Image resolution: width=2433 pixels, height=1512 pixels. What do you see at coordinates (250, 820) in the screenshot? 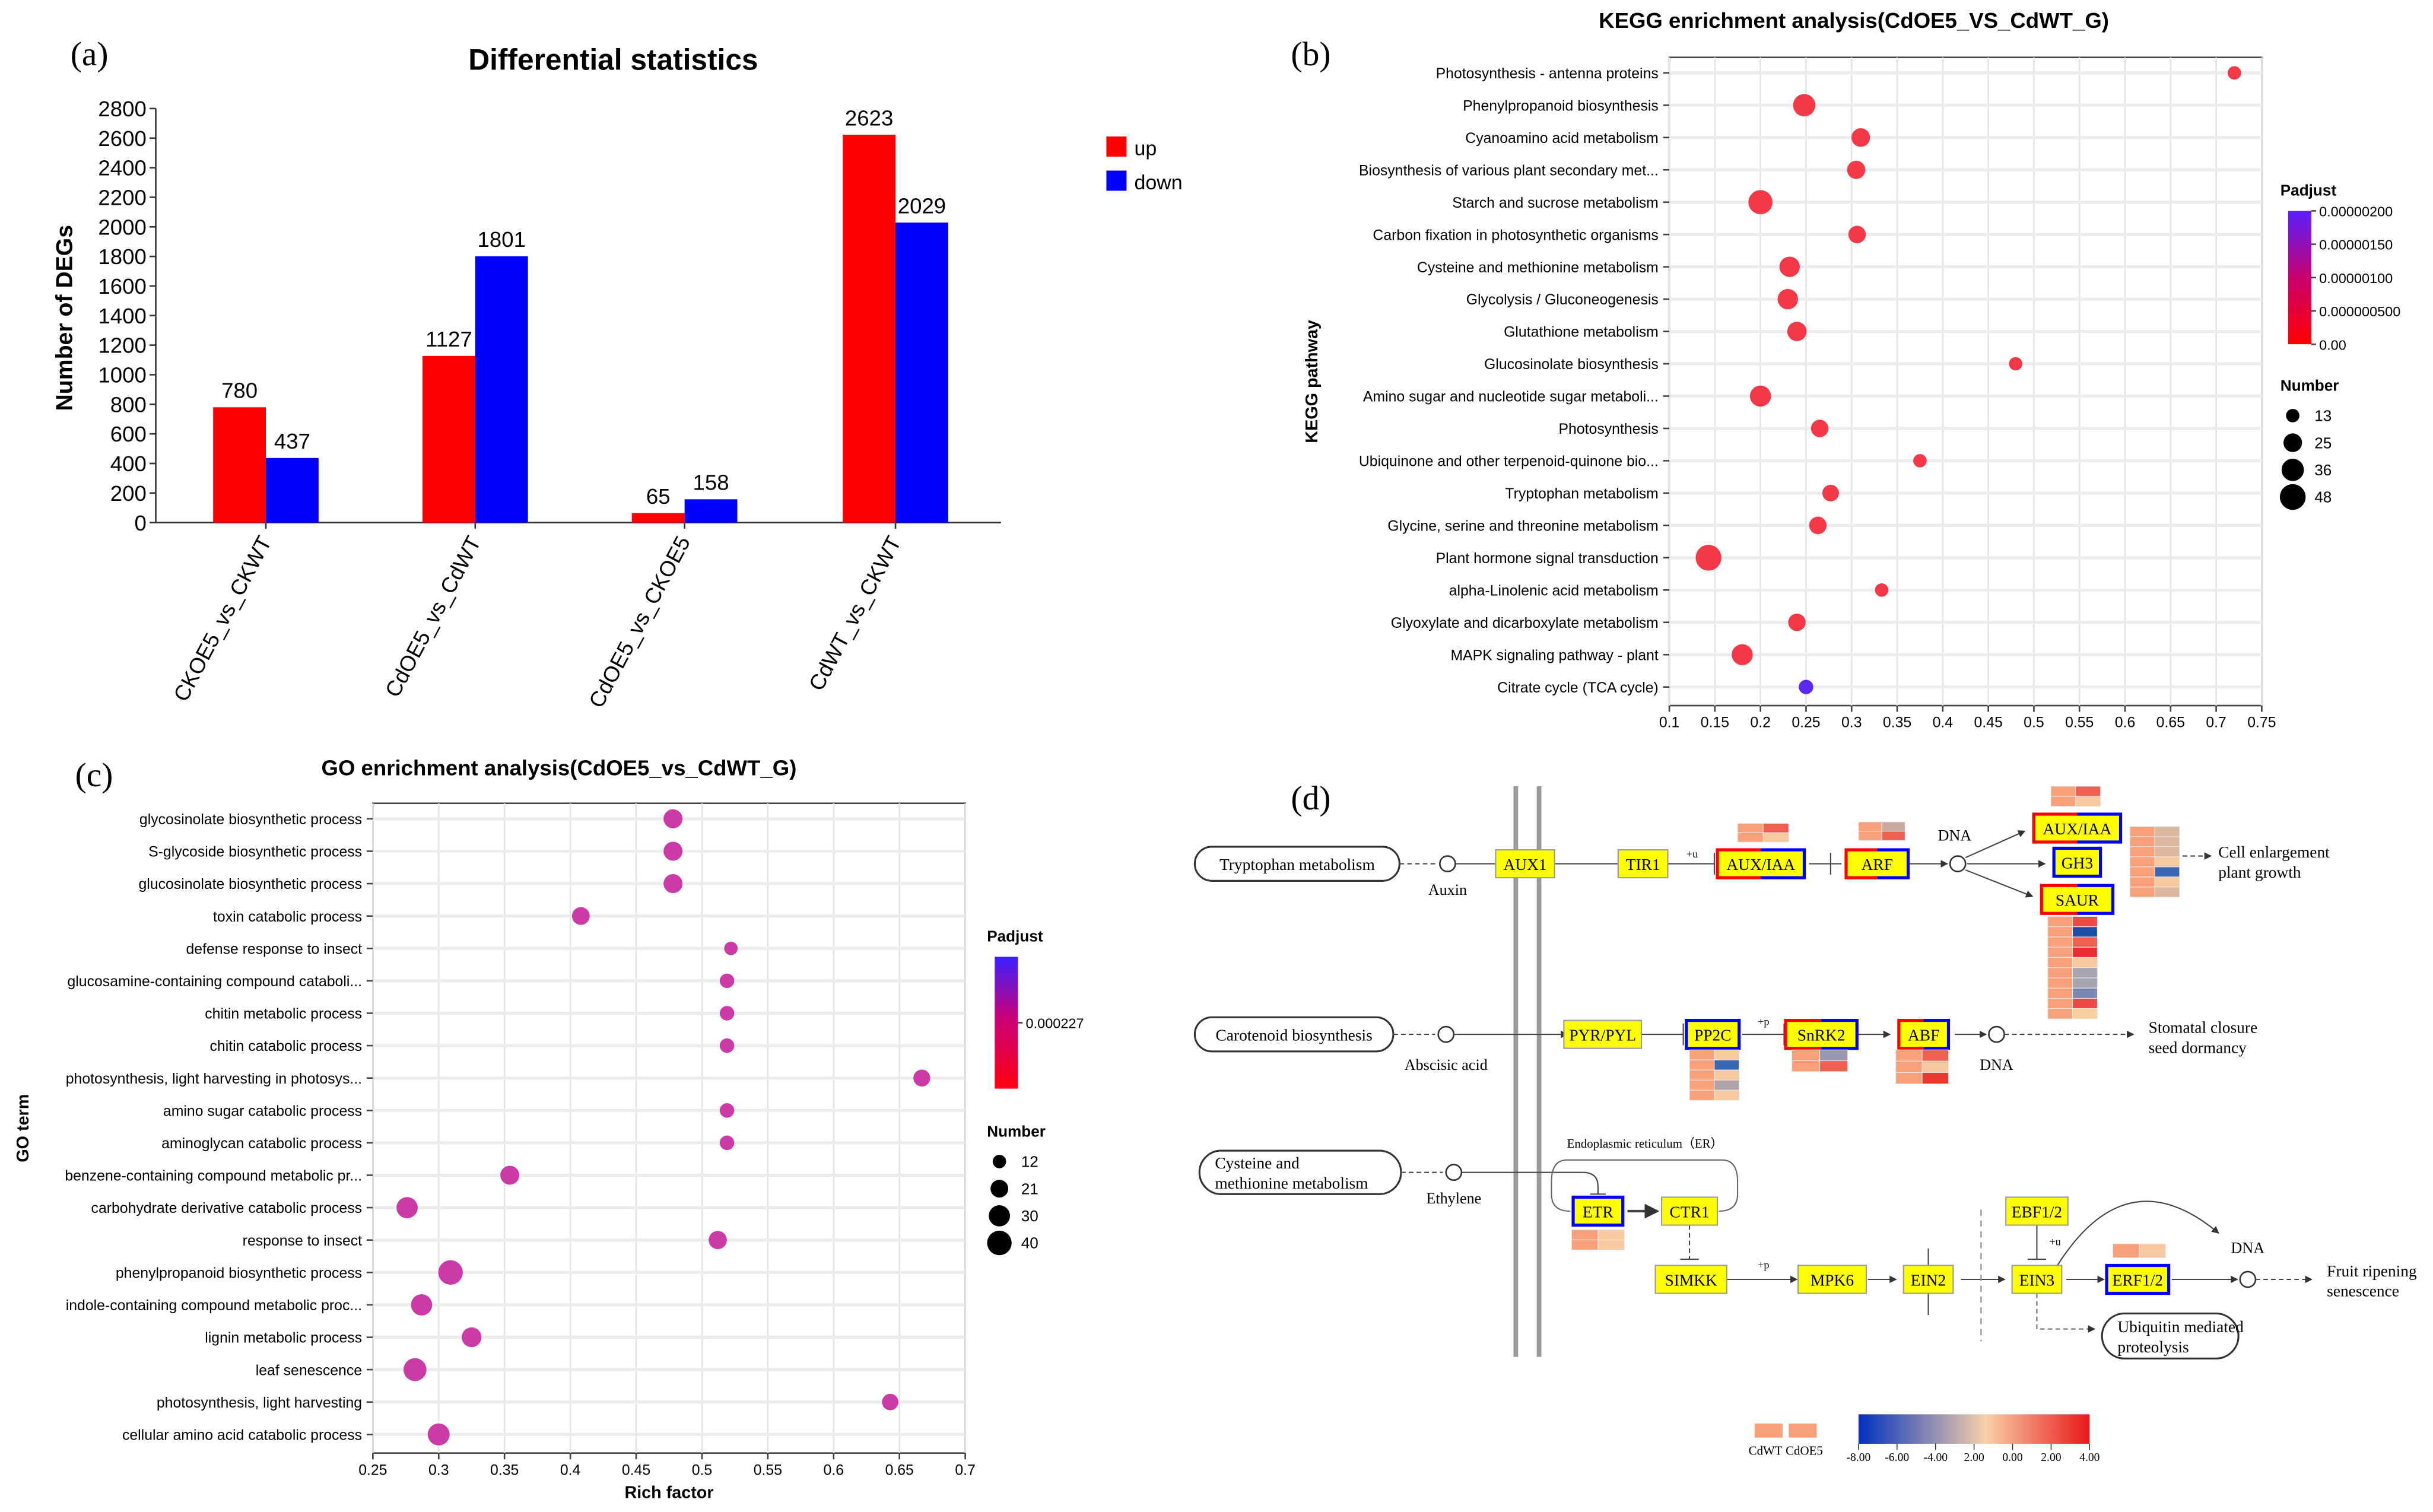
I see `y-tick-label: glycosinolate biosynthetic process` at bounding box center [250, 820].